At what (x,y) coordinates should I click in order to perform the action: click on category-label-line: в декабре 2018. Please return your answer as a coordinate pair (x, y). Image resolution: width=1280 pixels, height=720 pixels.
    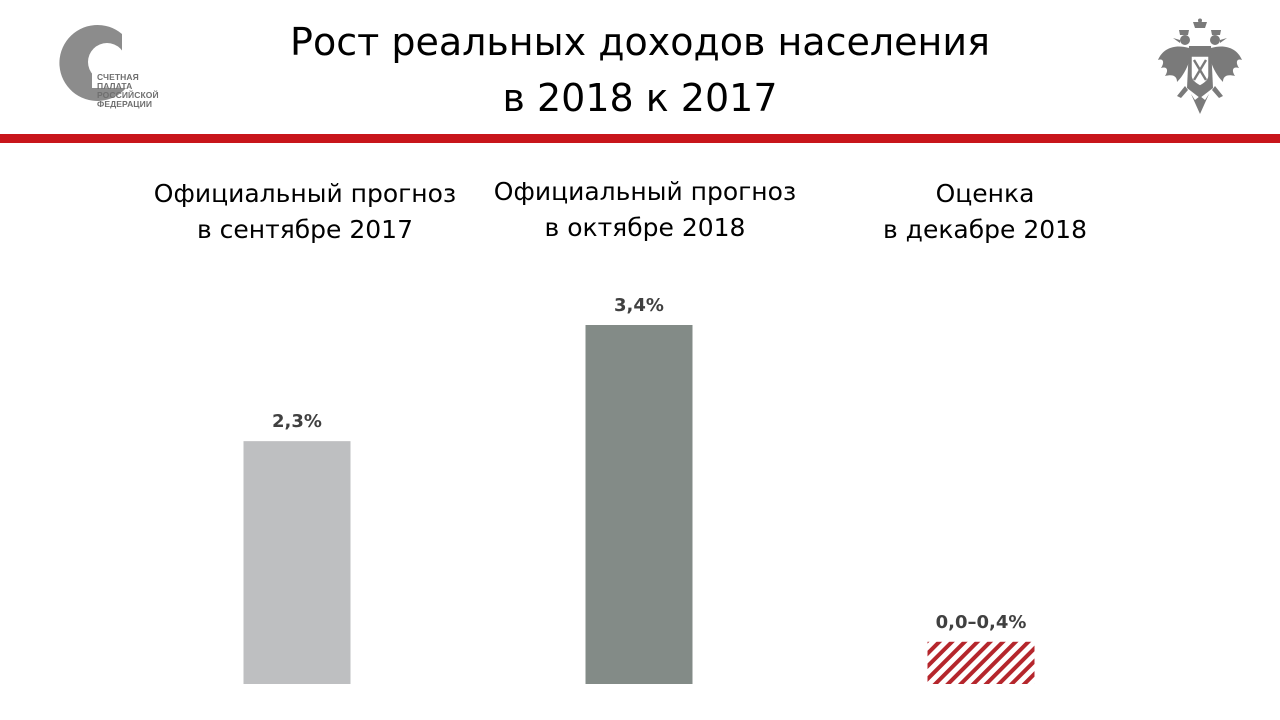
    Looking at the image, I should click on (984, 229).